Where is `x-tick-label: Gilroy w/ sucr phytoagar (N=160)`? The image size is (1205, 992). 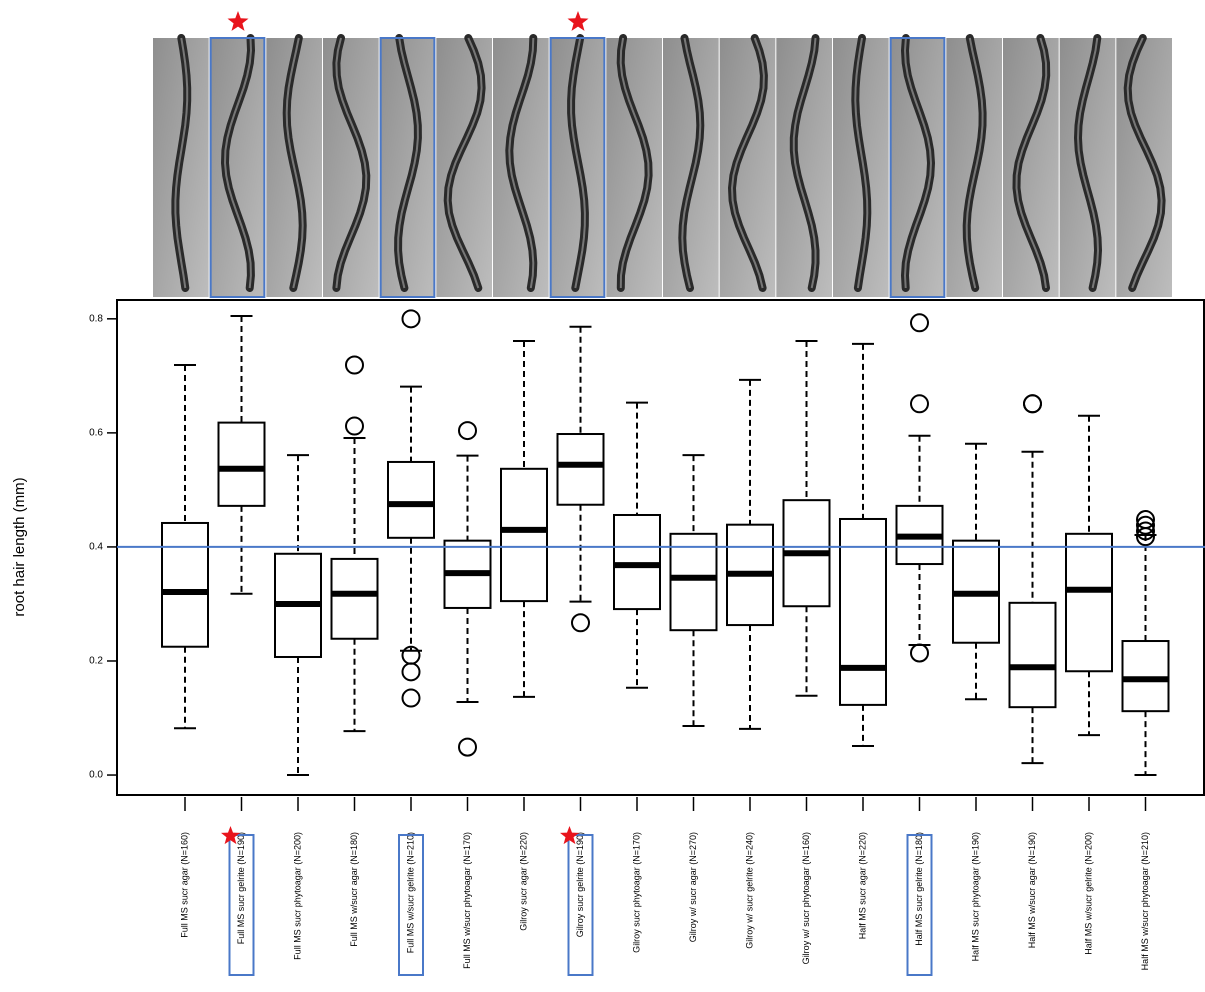
x-tick-label: Gilroy w/ sucr phytoagar (N=160) is located at coordinates (806, 898).